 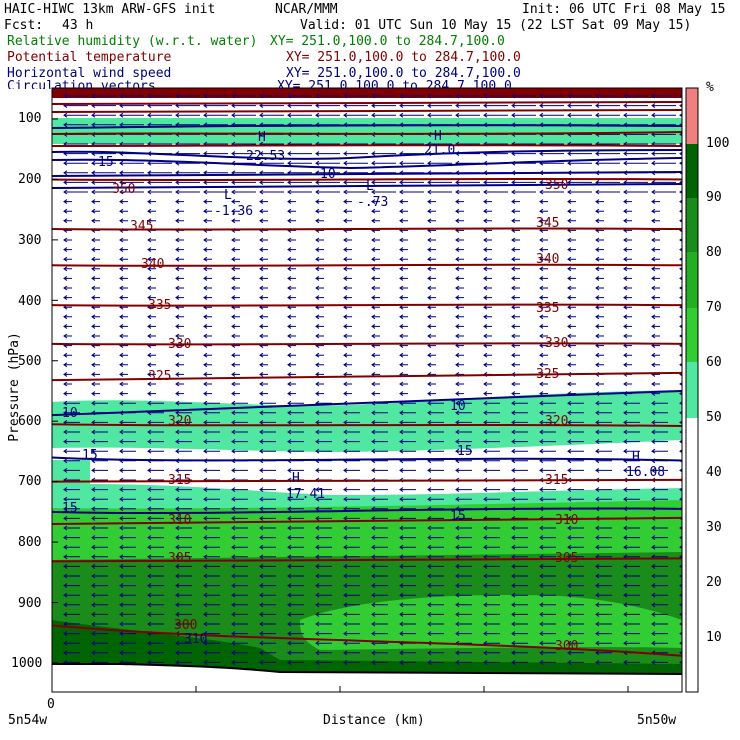 I want to click on rh-band-bl, so click(x=491, y=622).